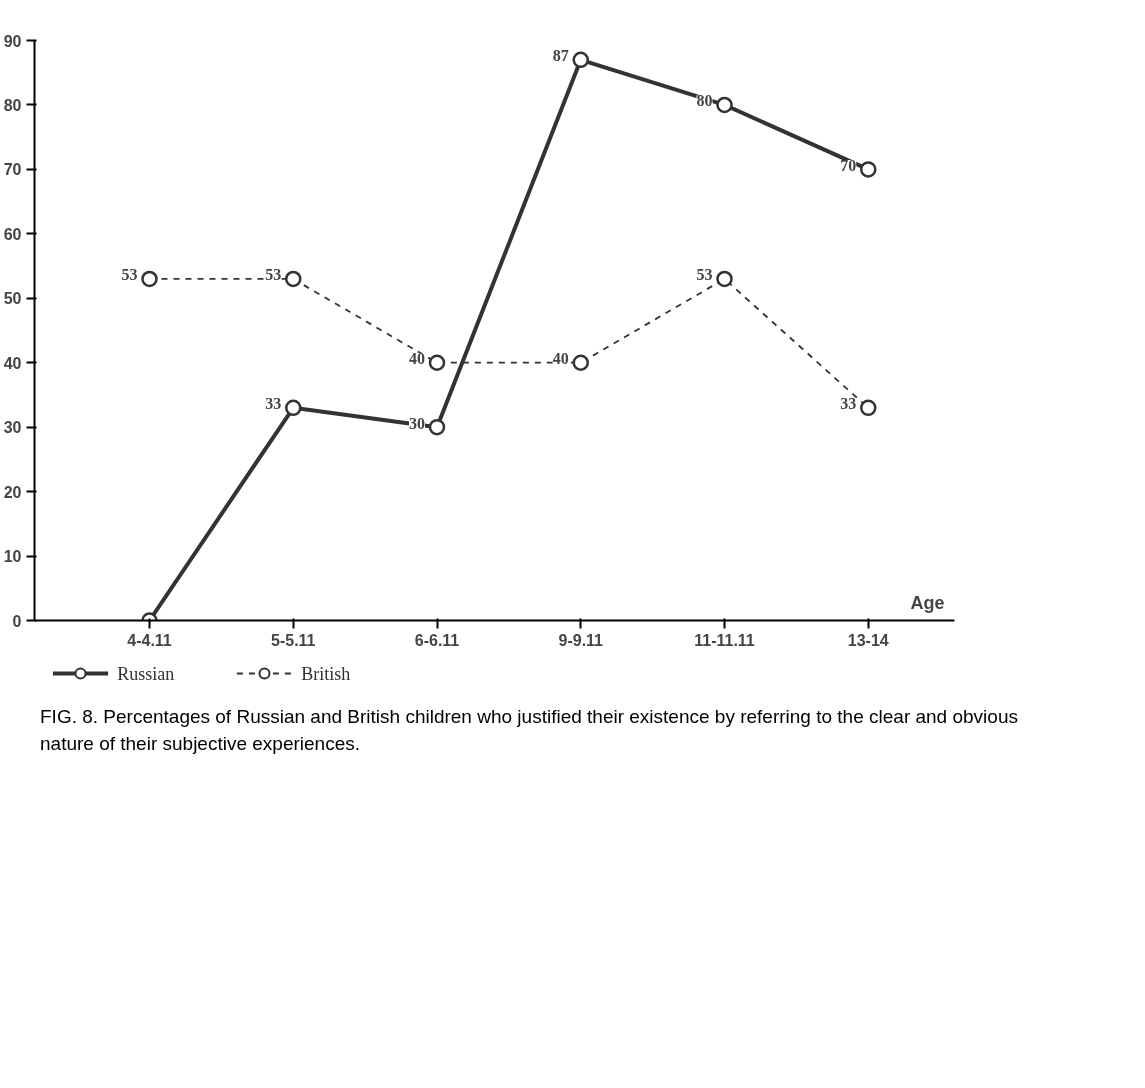 The width and height of the screenshot is (1145, 1088). What do you see at coordinates (437, 640) in the screenshot?
I see `x-tick-label: 6-6.11` at bounding box center [437, 640].